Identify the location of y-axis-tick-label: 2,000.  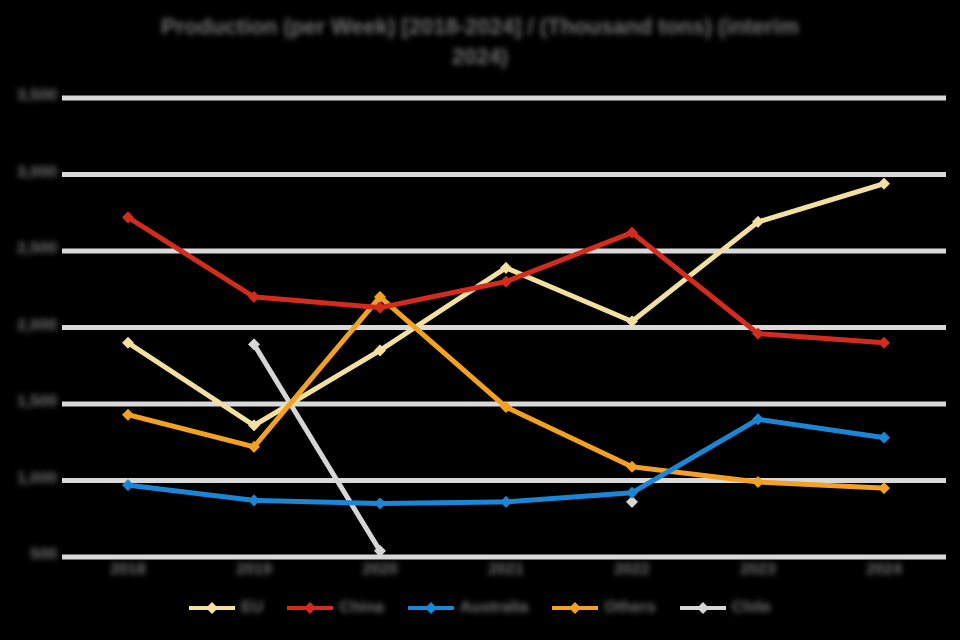
(36, 325).